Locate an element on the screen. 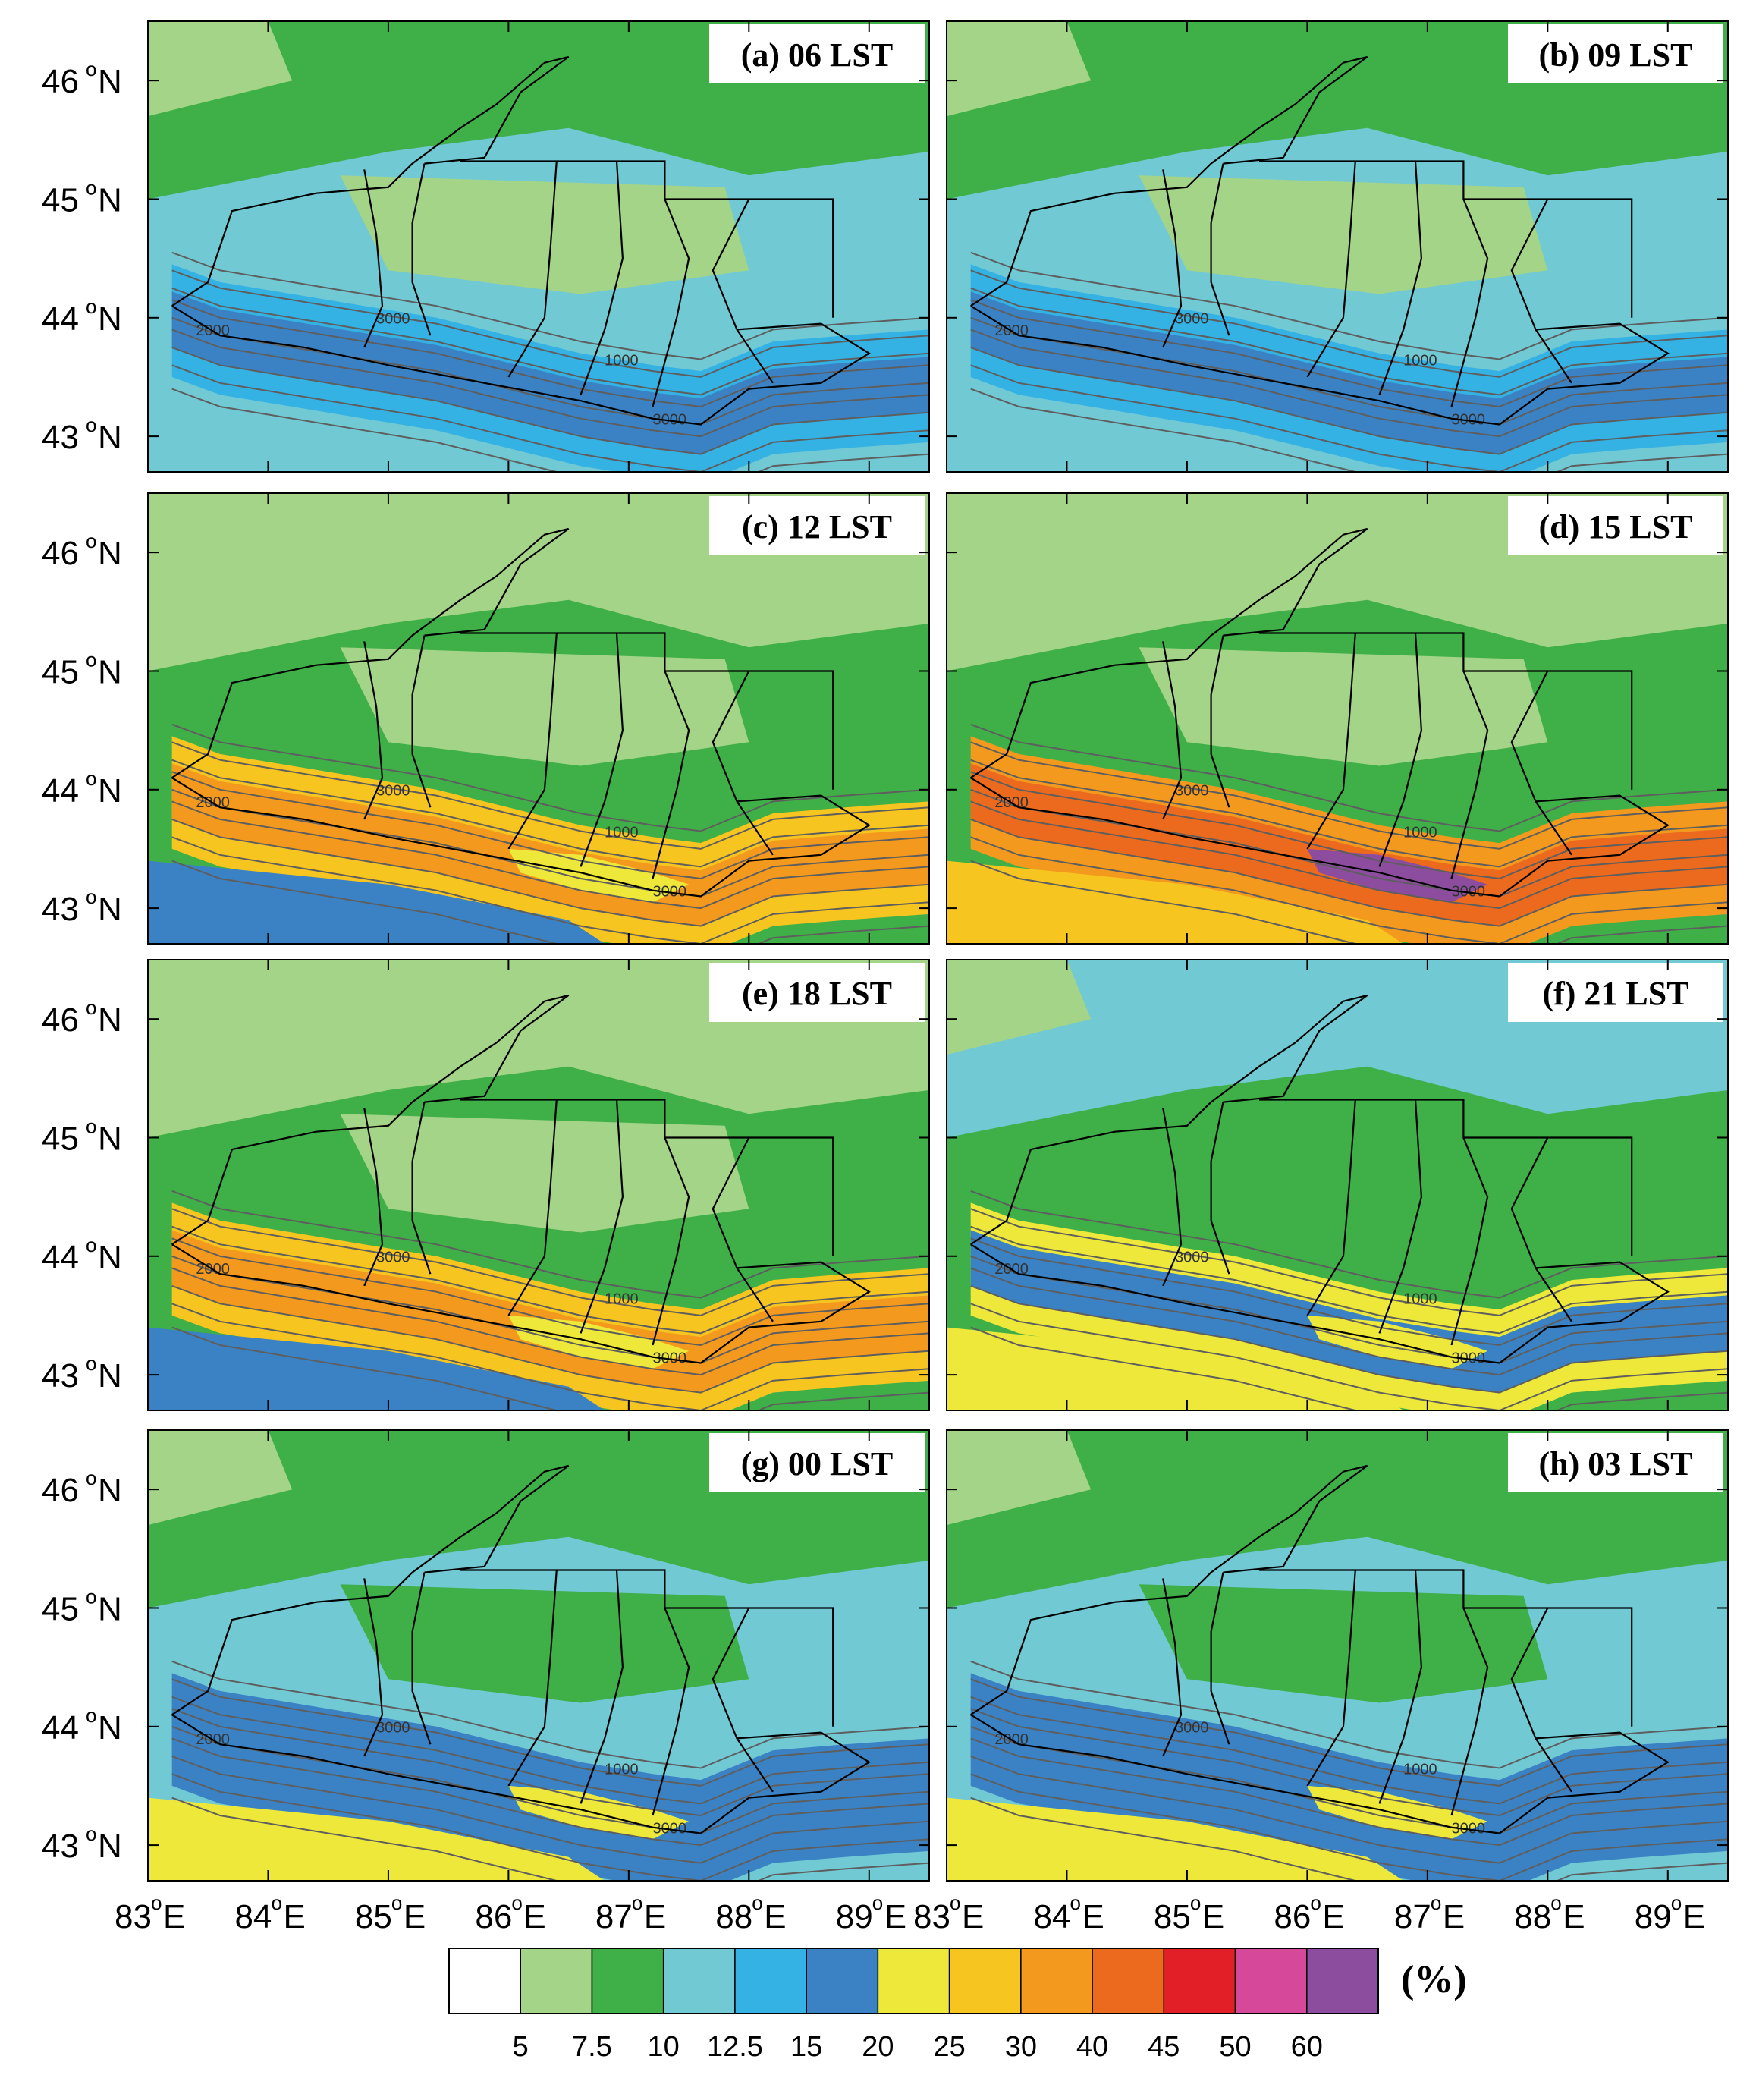  lon-tick-label: 83 o E is located at coordinates (150, 1913).